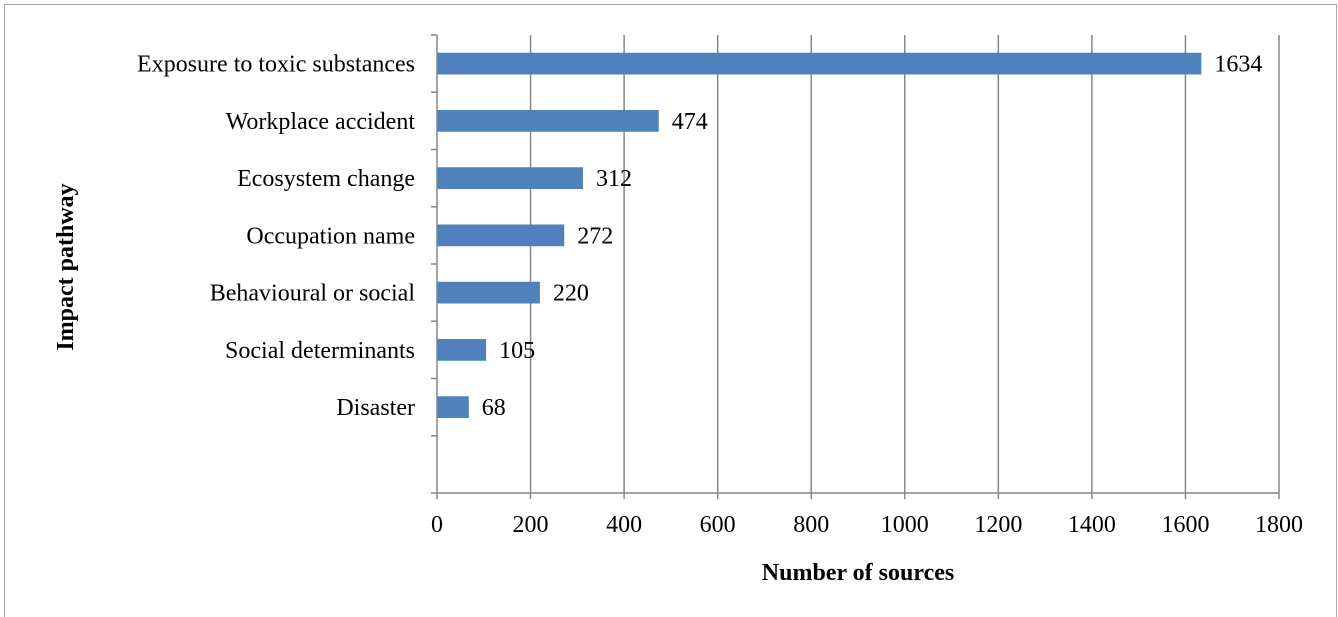  I want to click on value-label: 220, so click(571, 294).